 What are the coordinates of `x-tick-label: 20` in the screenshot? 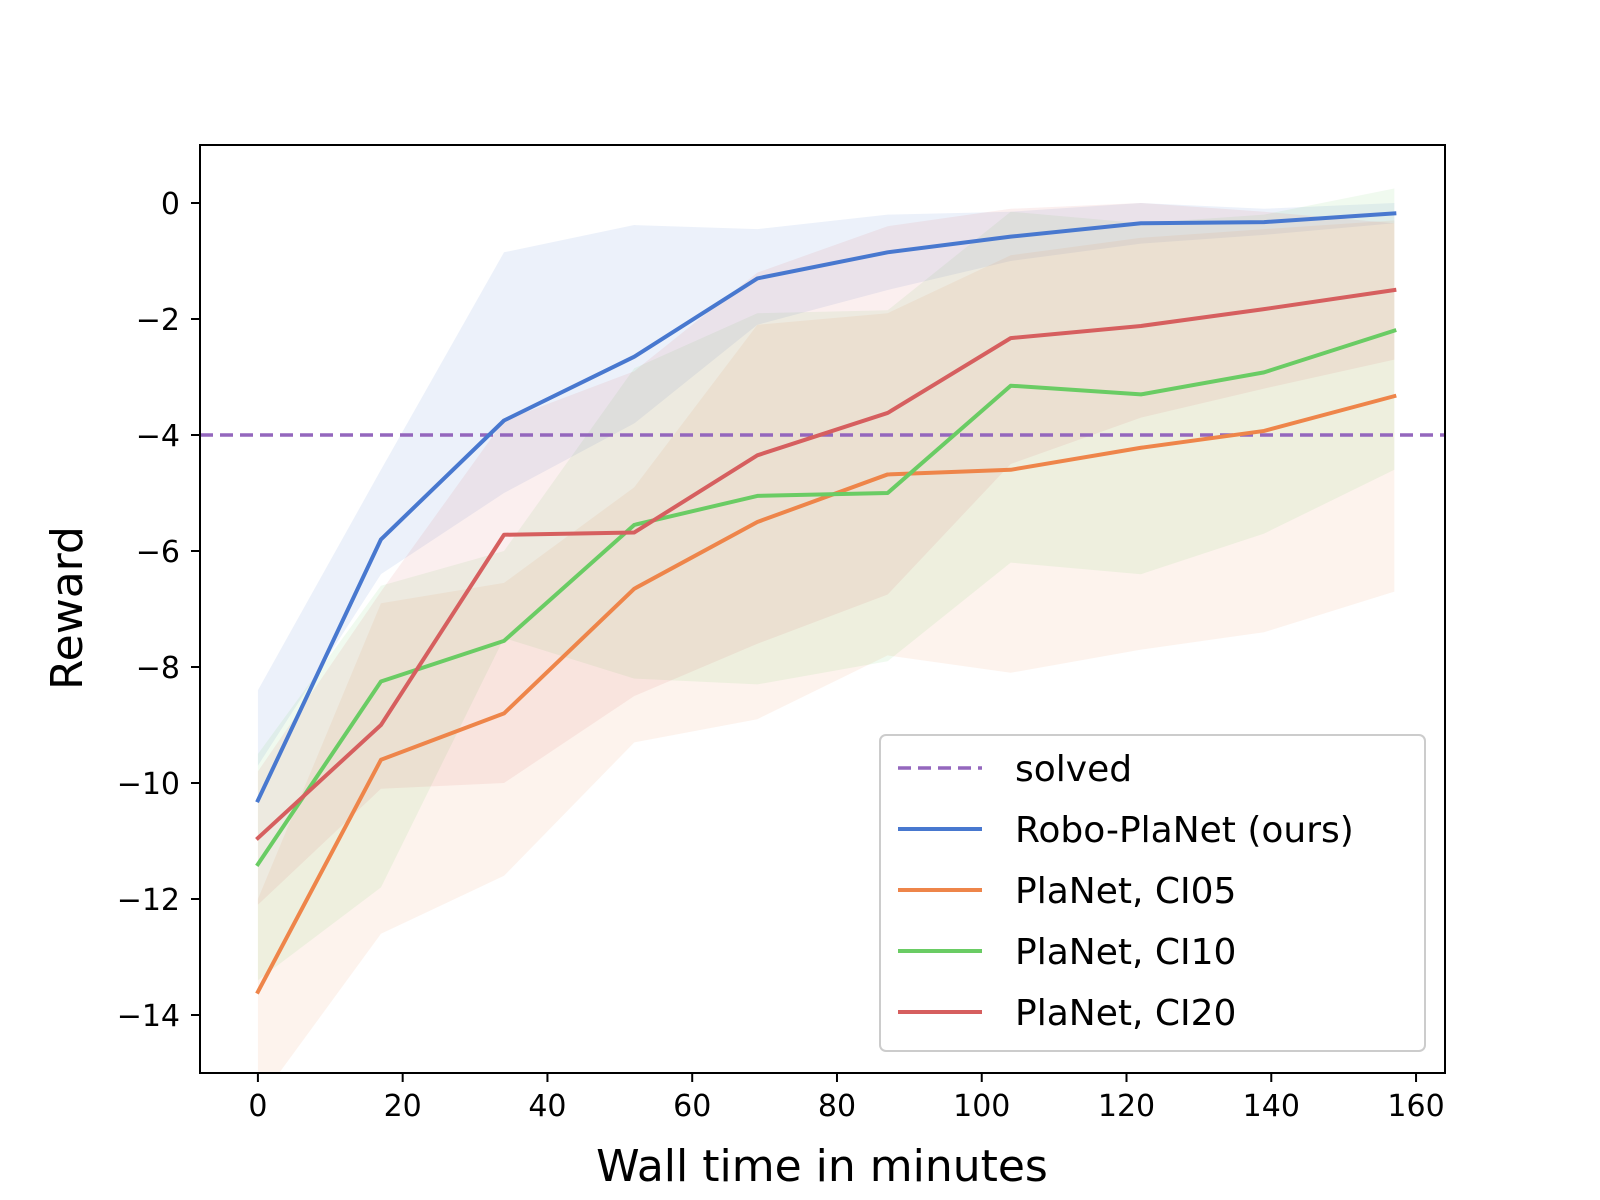 It's located at (403, 1106).